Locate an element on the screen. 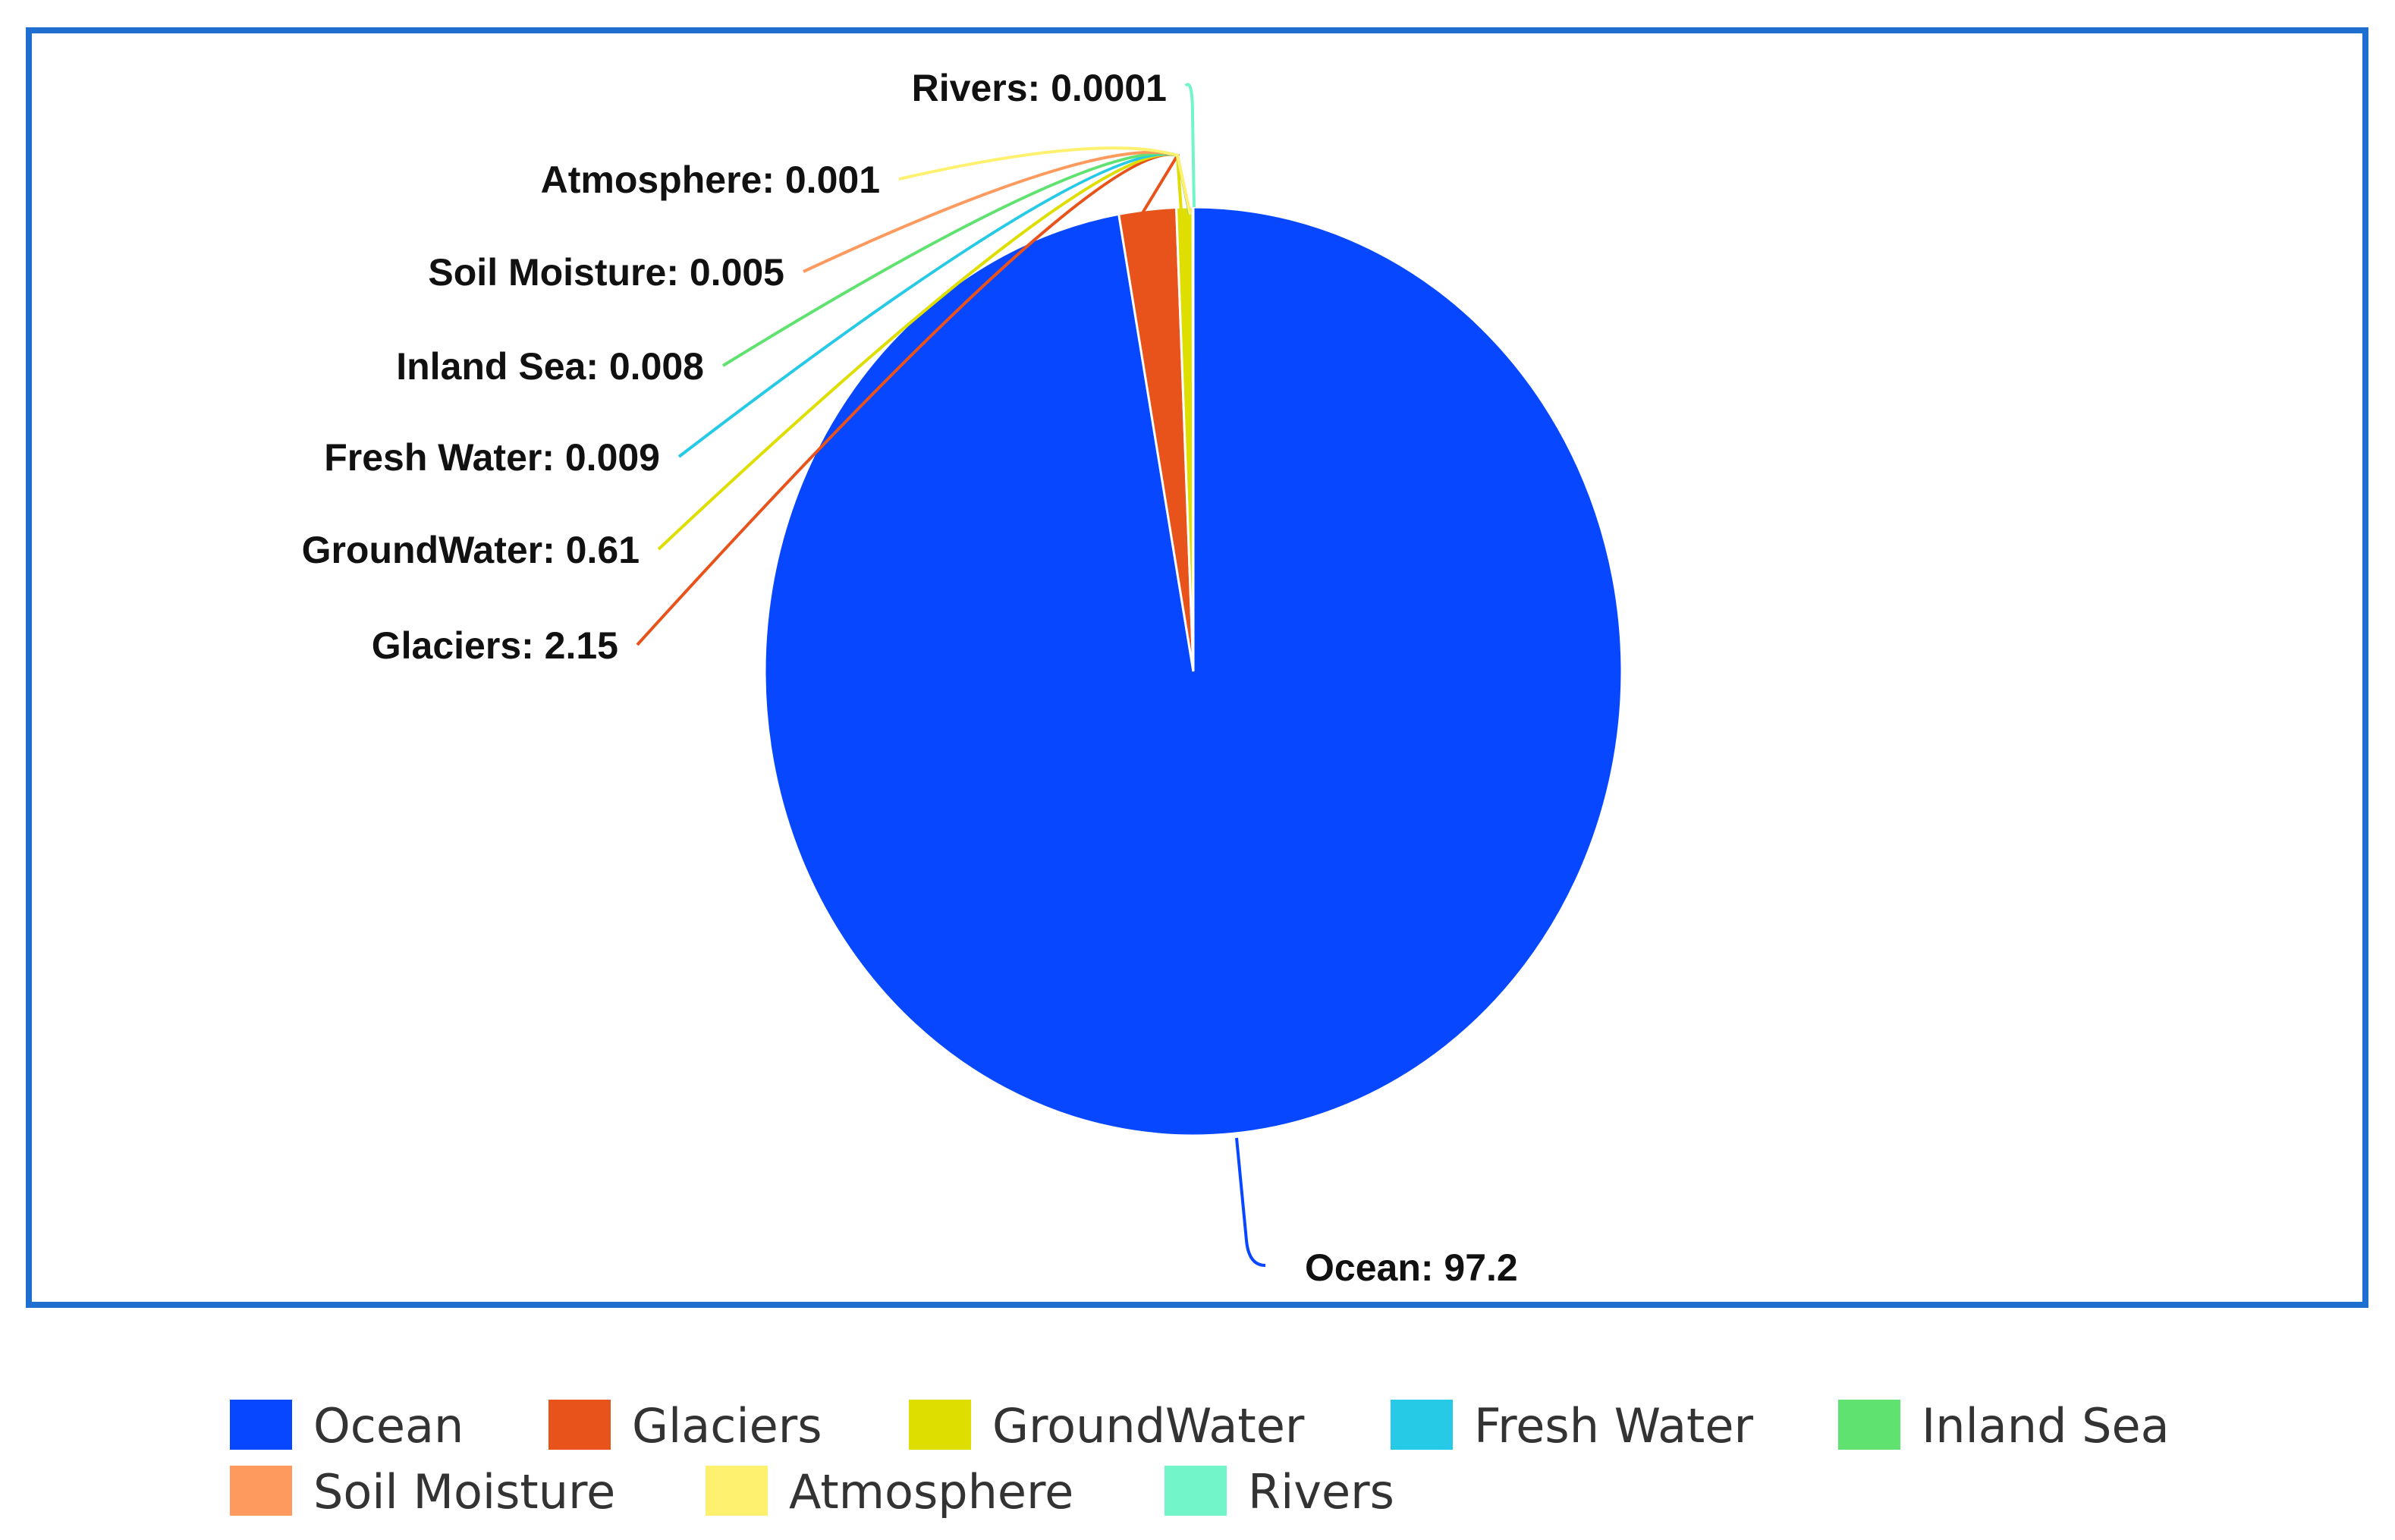  legend-label-ocean: Ocean is located at coordinates (388, 1426).